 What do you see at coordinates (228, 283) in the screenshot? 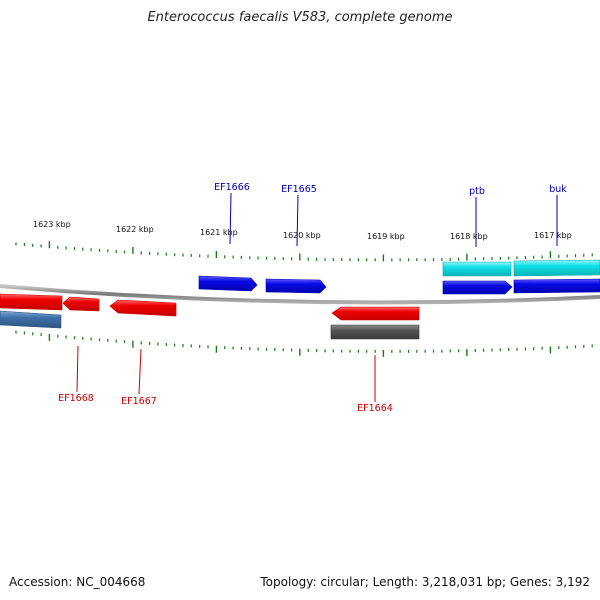
I see `gene-ef1666-arrow` at bounding box center [228, 283].